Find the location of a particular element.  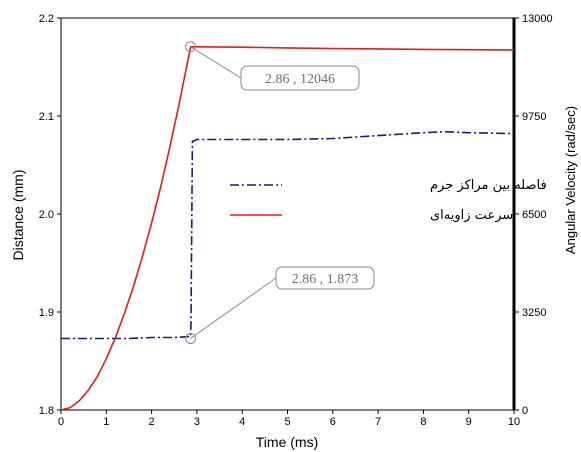

y-right-tick-label: 6500 is located at coordinates (534, 215).